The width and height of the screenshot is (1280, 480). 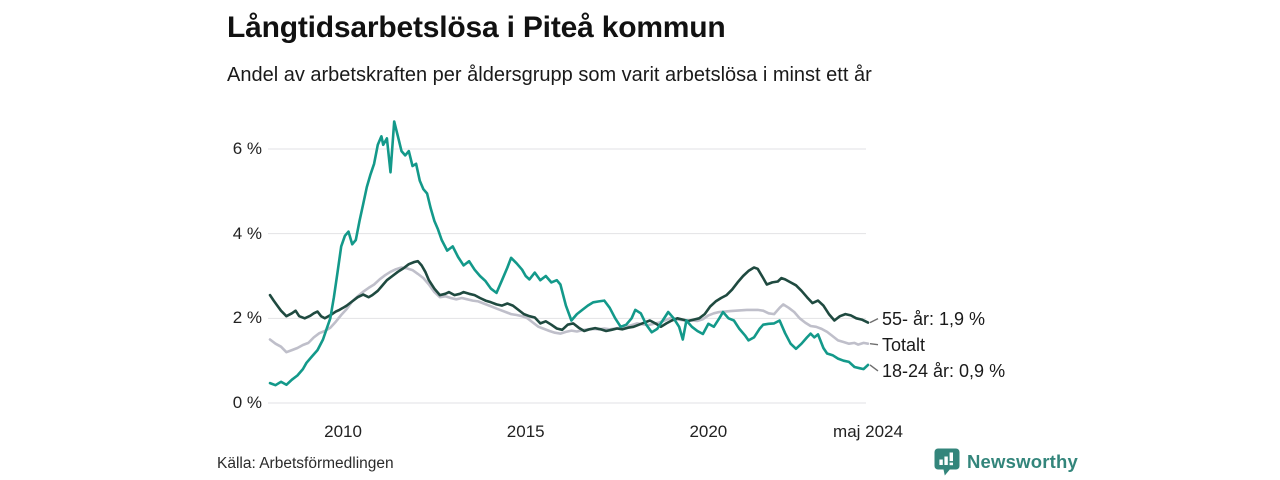 I want to click on series-line-totalt, so click(x=569, y=310).